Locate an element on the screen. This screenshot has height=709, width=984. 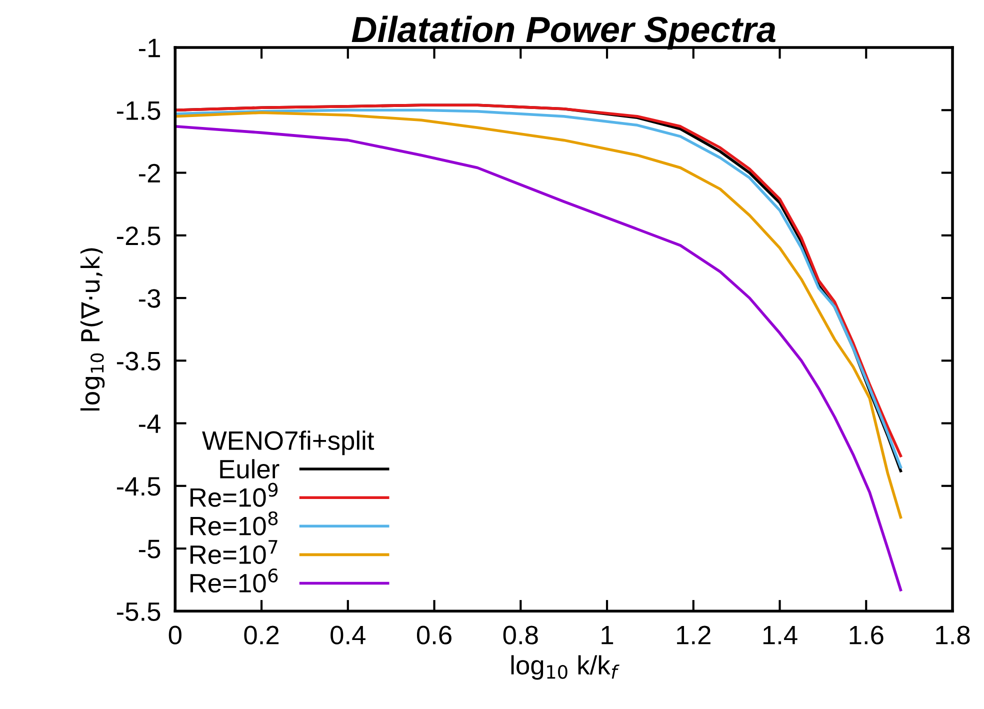
legend-label: Euler is located at coordinates (250, 469).